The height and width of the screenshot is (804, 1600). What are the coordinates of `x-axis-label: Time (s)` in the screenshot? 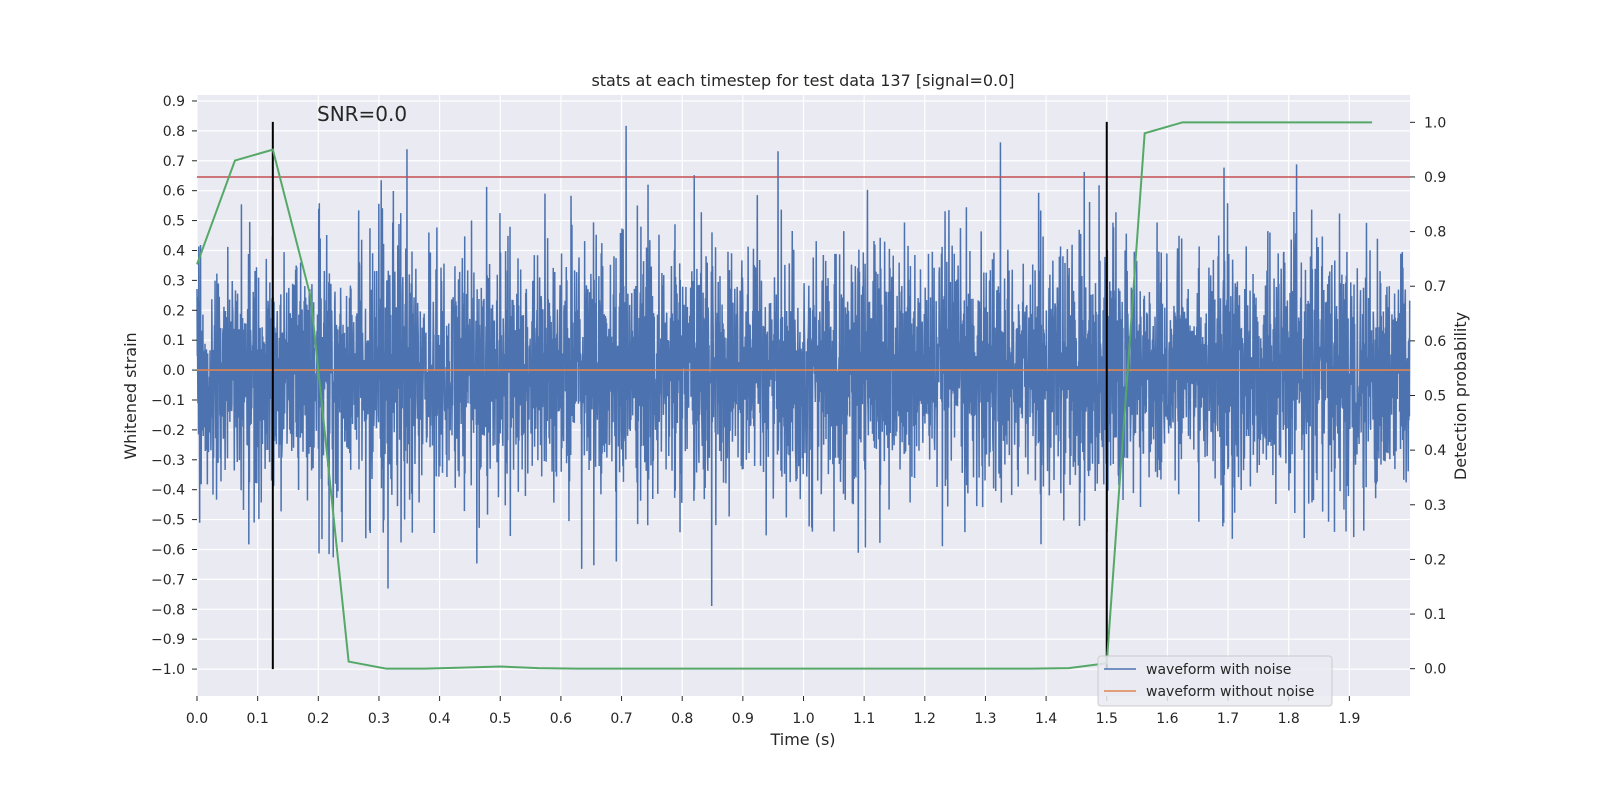 It's located at (802, 739).